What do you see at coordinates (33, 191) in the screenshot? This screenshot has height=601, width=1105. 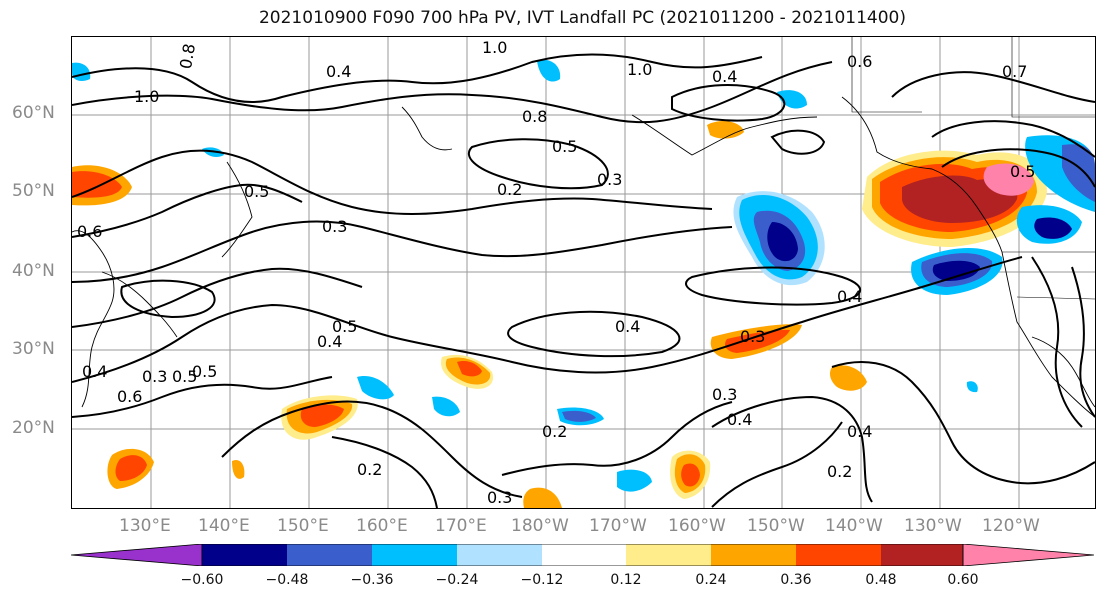 I see `lat-label-50n: 50°N` at bounding box center [33, 191].